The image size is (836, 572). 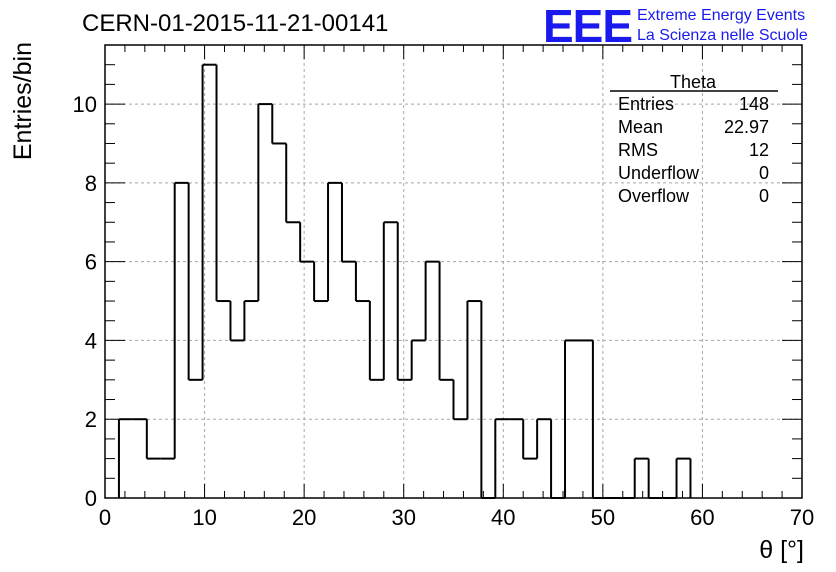 What do you see at coordinates (91, 262) in the screenshot?
I see `y-tick-label: 6` at bounding box center [91, 262].